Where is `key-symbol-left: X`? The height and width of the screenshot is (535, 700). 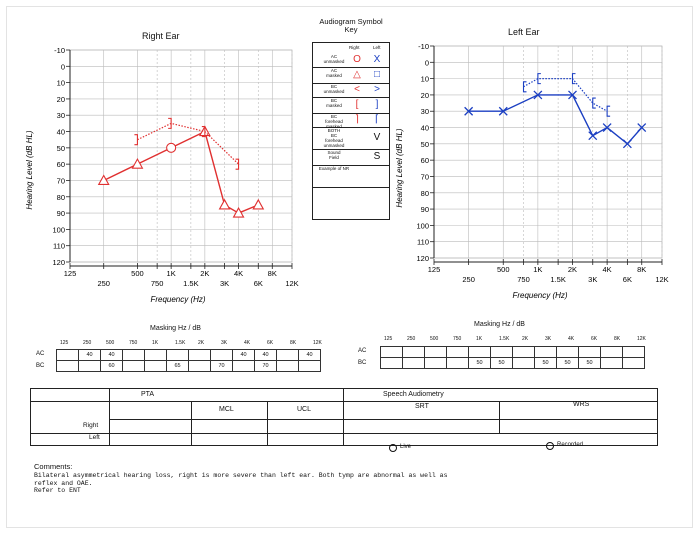 key-symbol-left: X is located at coordinates (377, 59).